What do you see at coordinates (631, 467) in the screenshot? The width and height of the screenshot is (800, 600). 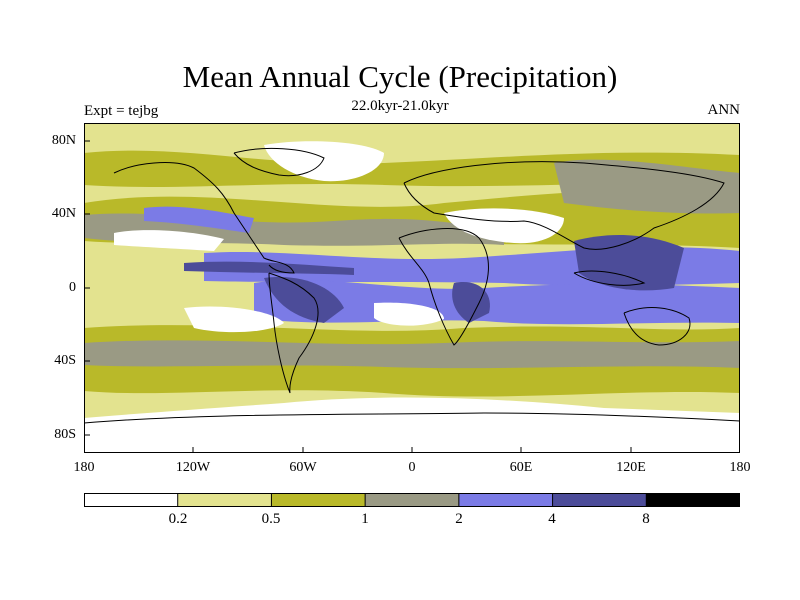 I see `lon-label-120e: 120E` at bounding box center [631, 467].